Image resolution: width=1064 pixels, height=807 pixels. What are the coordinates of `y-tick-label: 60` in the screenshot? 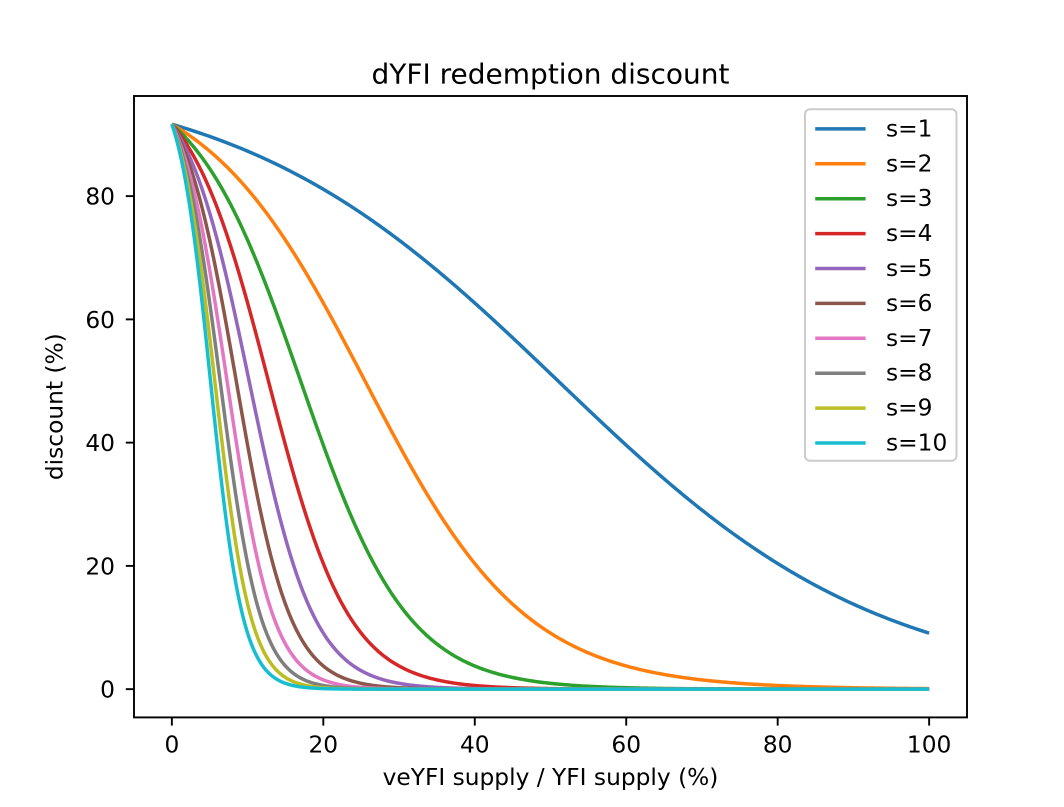 It's located at (100, 320).